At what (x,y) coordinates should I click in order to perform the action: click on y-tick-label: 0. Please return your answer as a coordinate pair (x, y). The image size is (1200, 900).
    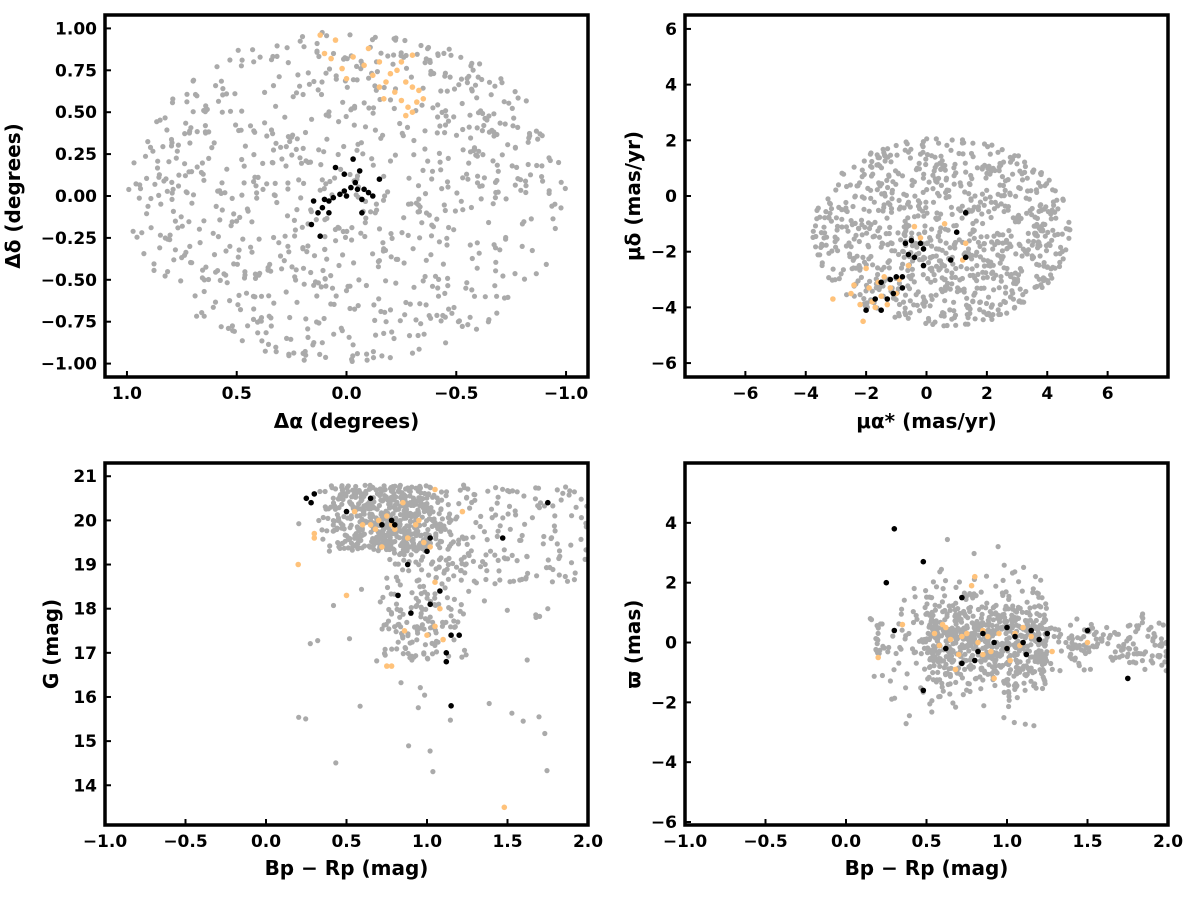
    Looking at the image, I should click on (671, 197).